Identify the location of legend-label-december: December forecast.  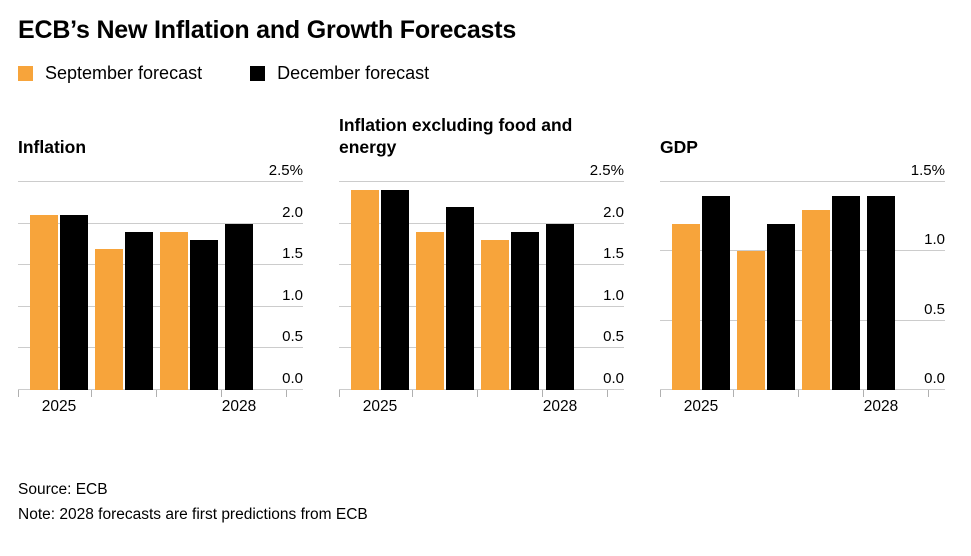
(353, 73).